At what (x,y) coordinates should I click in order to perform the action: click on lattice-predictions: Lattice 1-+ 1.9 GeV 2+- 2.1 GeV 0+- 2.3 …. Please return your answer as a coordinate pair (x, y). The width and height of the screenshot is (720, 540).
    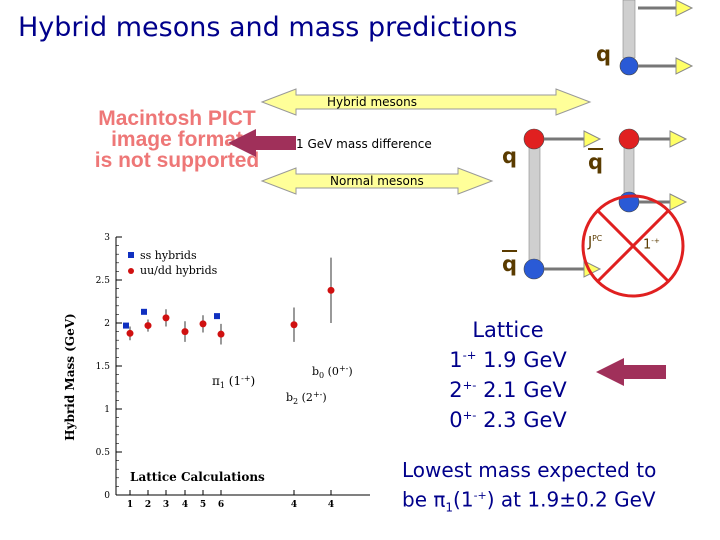
    Looking at the image, I should click on (508, 375).